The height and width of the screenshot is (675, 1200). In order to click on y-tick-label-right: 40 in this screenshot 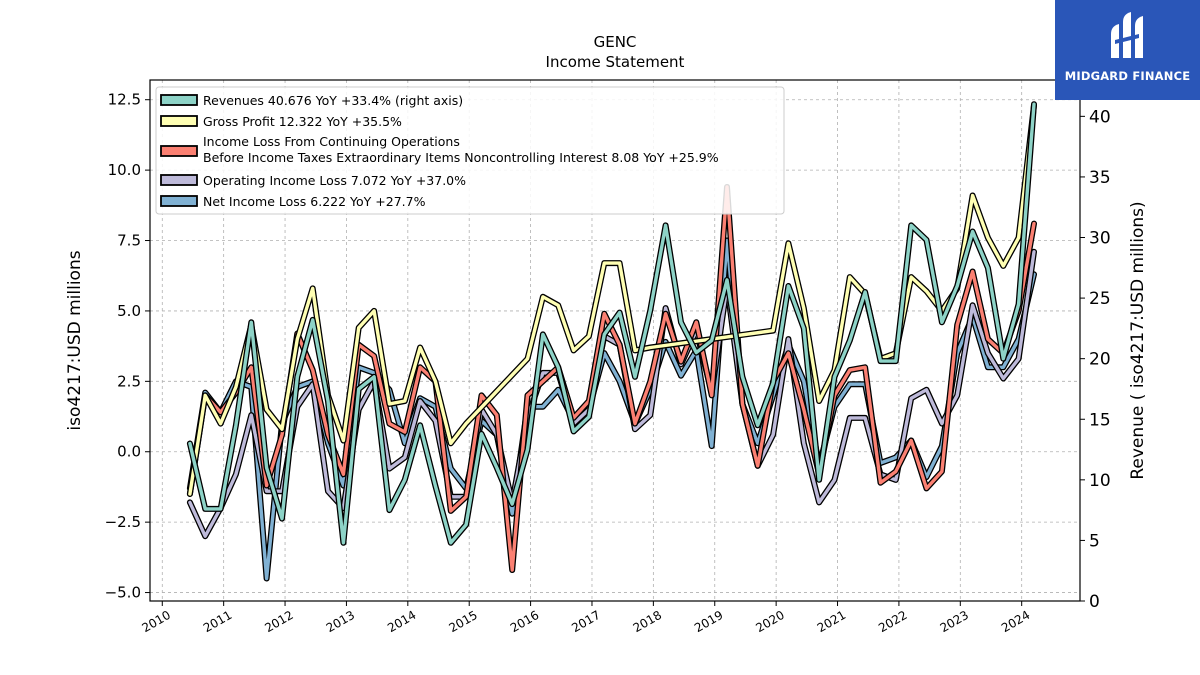, I will do `click(1100, 117)`.